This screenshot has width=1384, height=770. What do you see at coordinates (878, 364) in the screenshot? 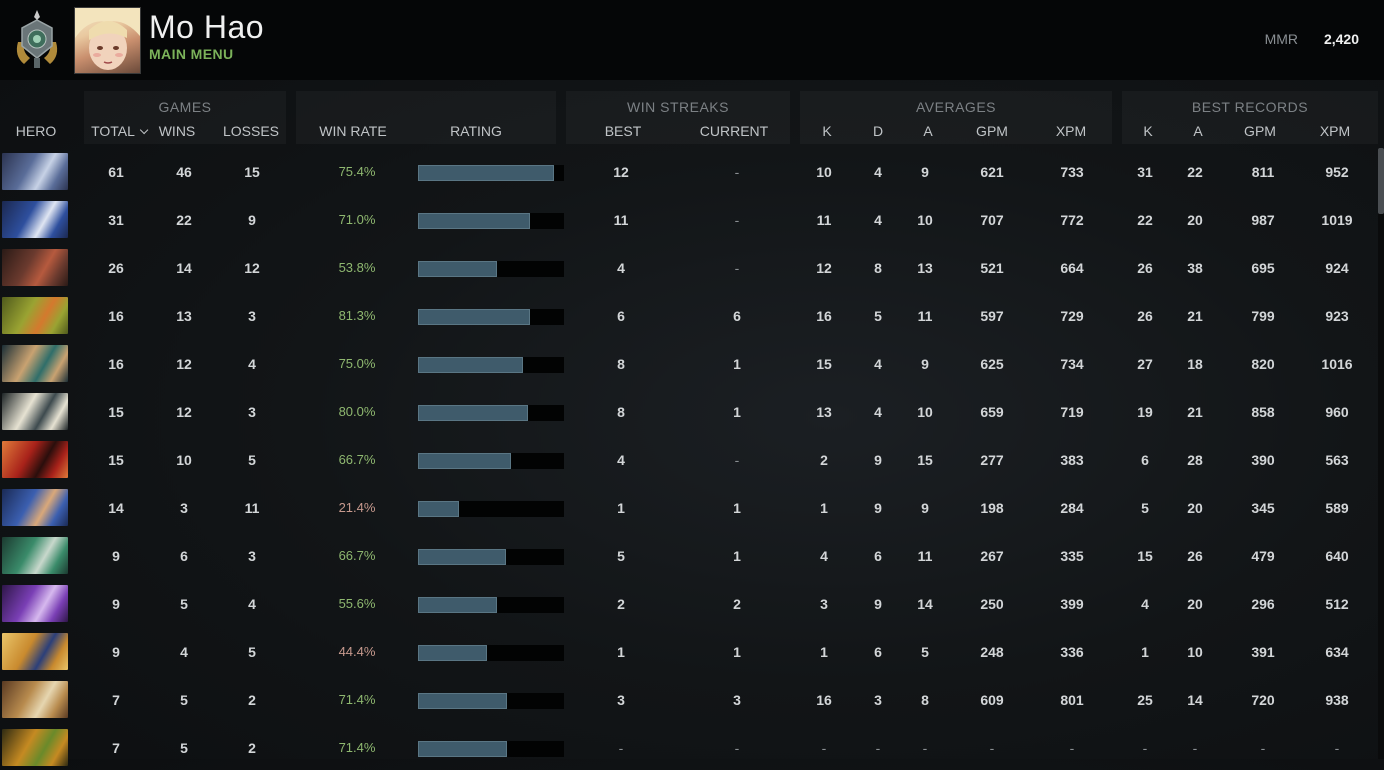
I see `cell-d: 4` at bounding box center [878, 364].